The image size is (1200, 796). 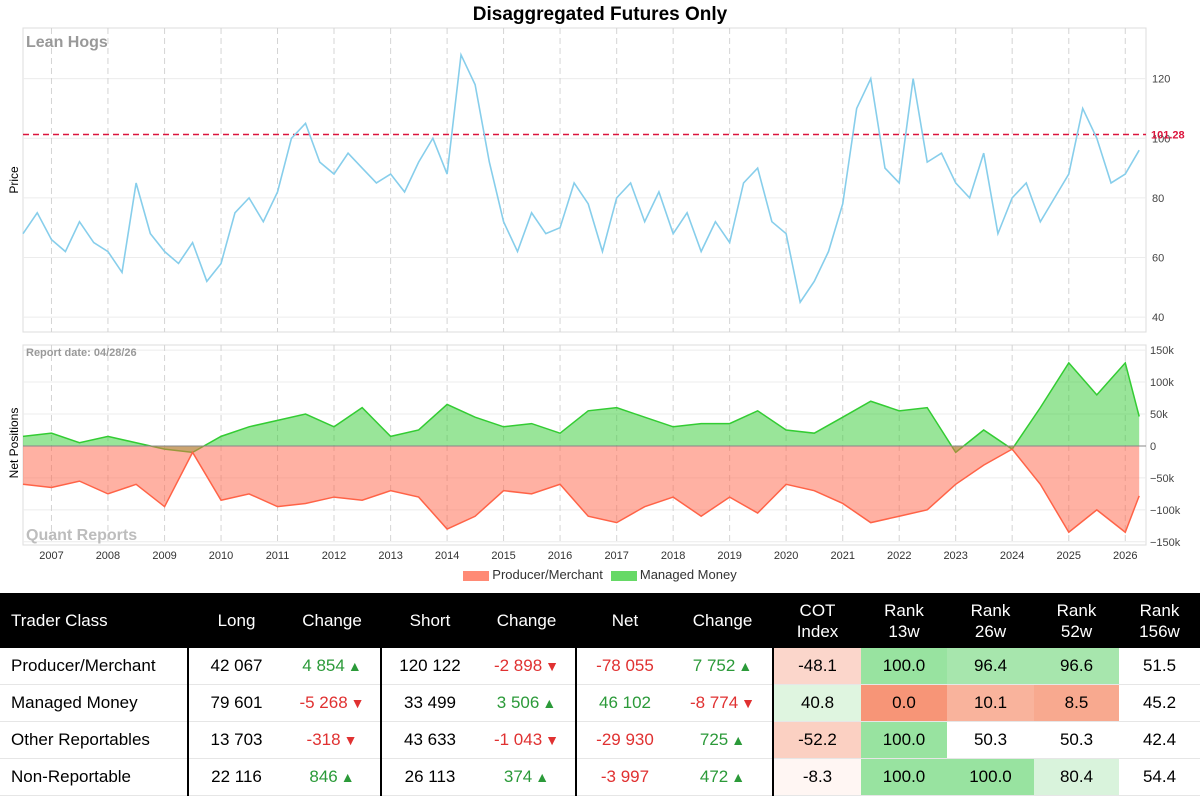 I want to click on positions-tick-label: 100k, so click(x=1162, y=383).